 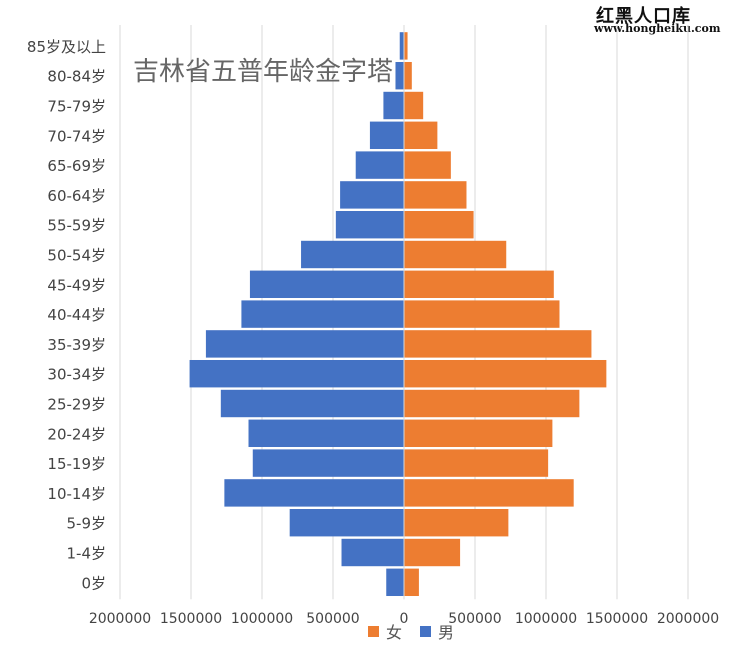 What do you see at coordinates (437, 631) in the screenshot?
I see `legend-item-male: 男` at bounding box center [437, 631].